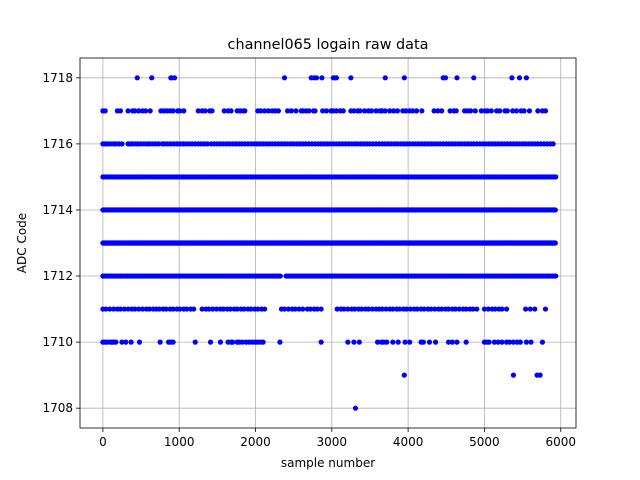 This screenshot has height=480, width=640. What do you see at coordinates (22, 243) in the screenshot?
I see `y-axis-label: ADC Code` at bounding box center [22, 243].